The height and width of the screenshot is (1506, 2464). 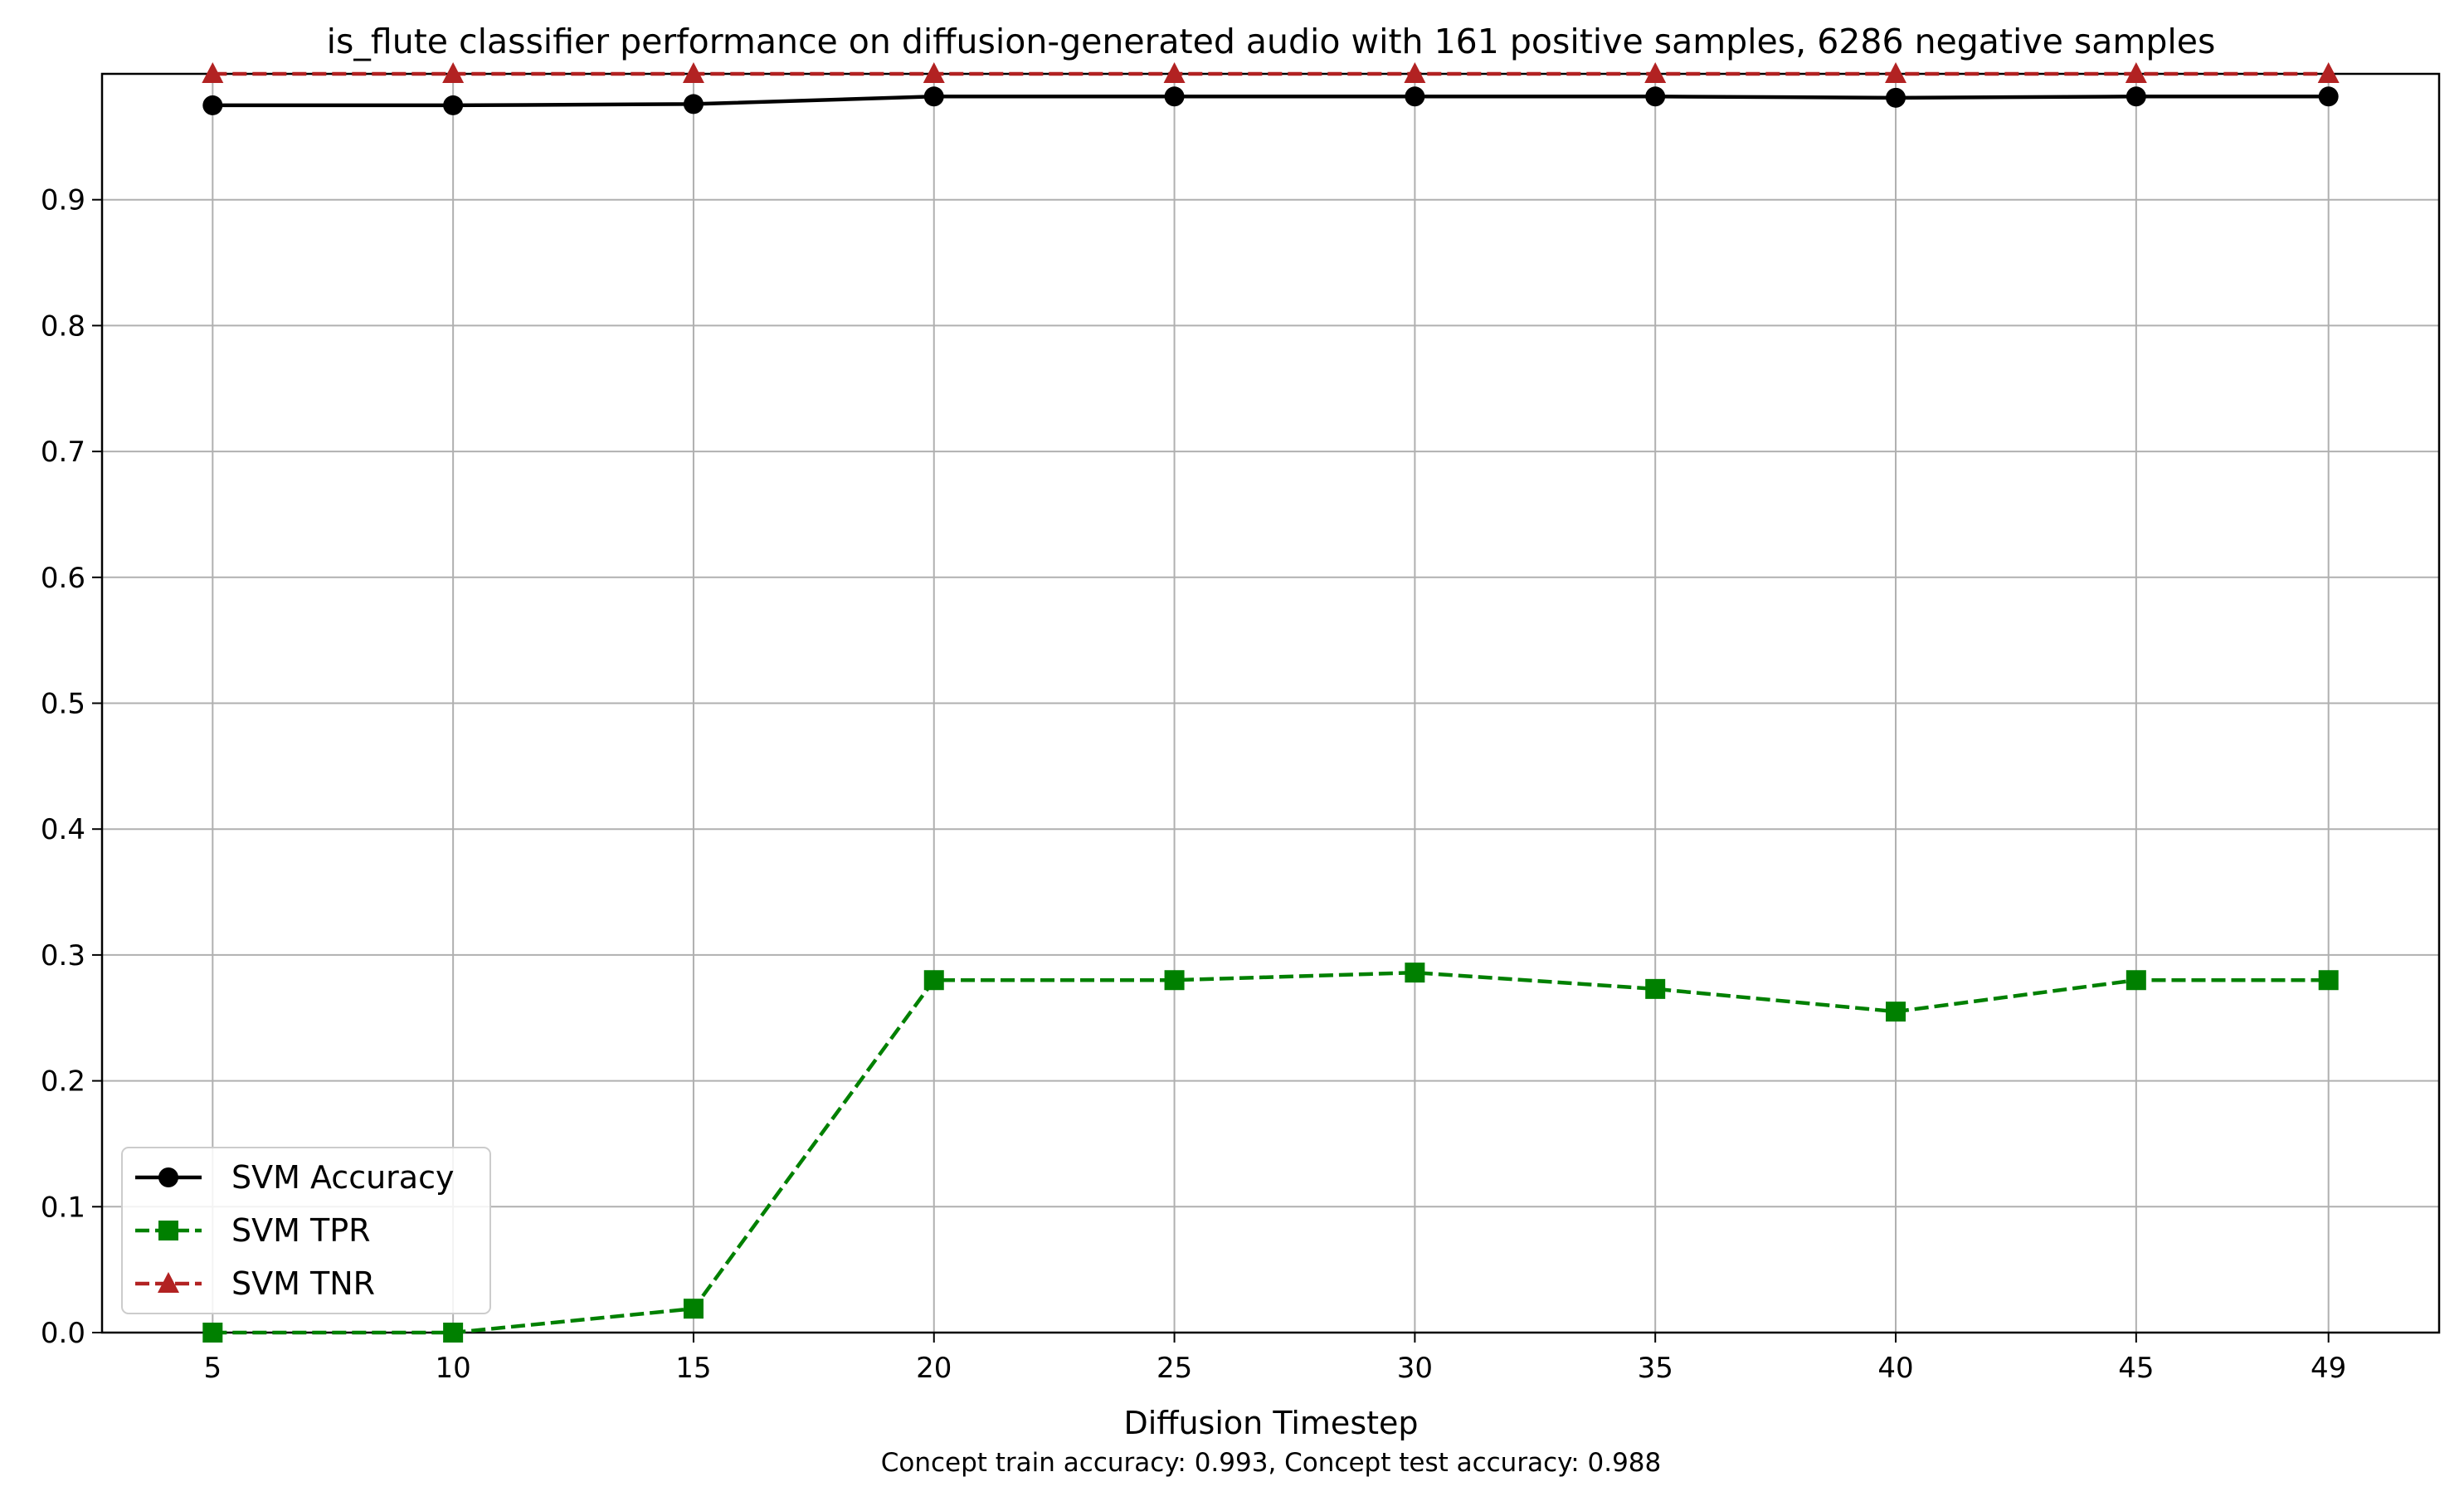 What do you see at coordinates (452, 1368) in the screenshot?
I see `x-tick-label: 10` at bounding box center [452, 1368].